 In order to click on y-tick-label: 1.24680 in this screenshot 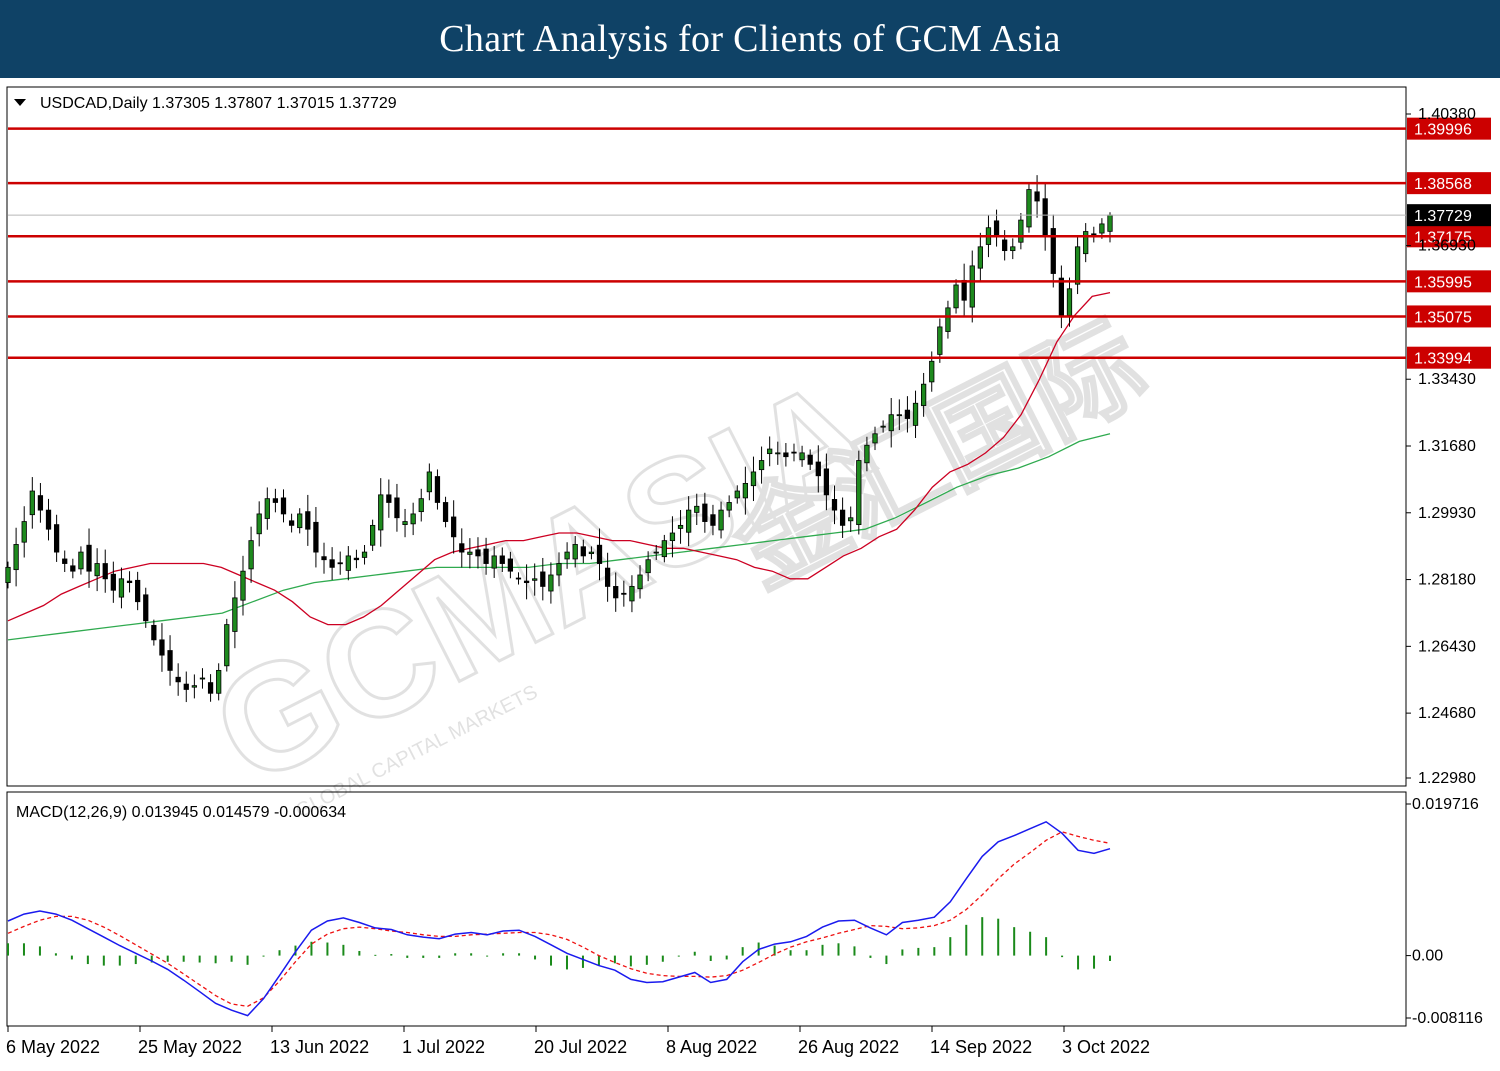, I will do `click(1447, 713)`.